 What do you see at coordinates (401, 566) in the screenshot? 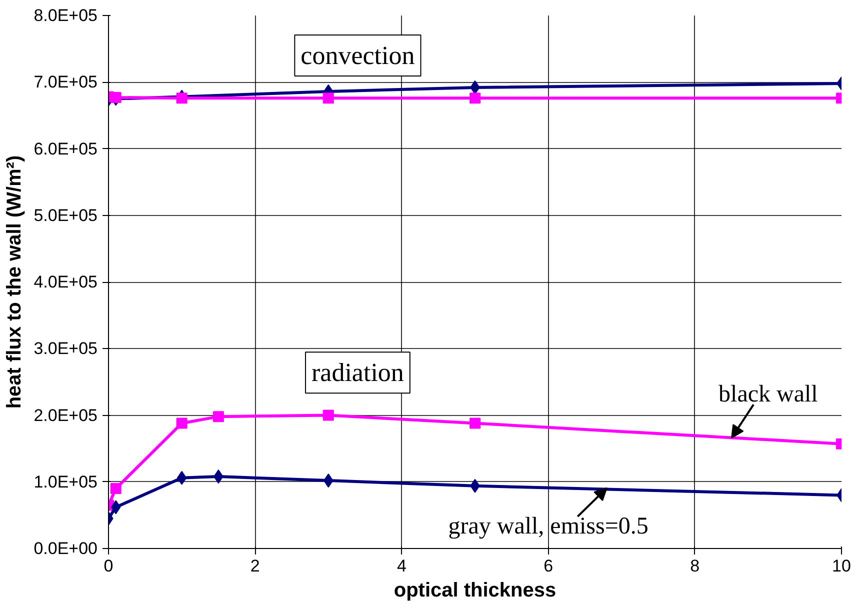
I see `x-tick-label: 4` at bounding box center [401, 566].